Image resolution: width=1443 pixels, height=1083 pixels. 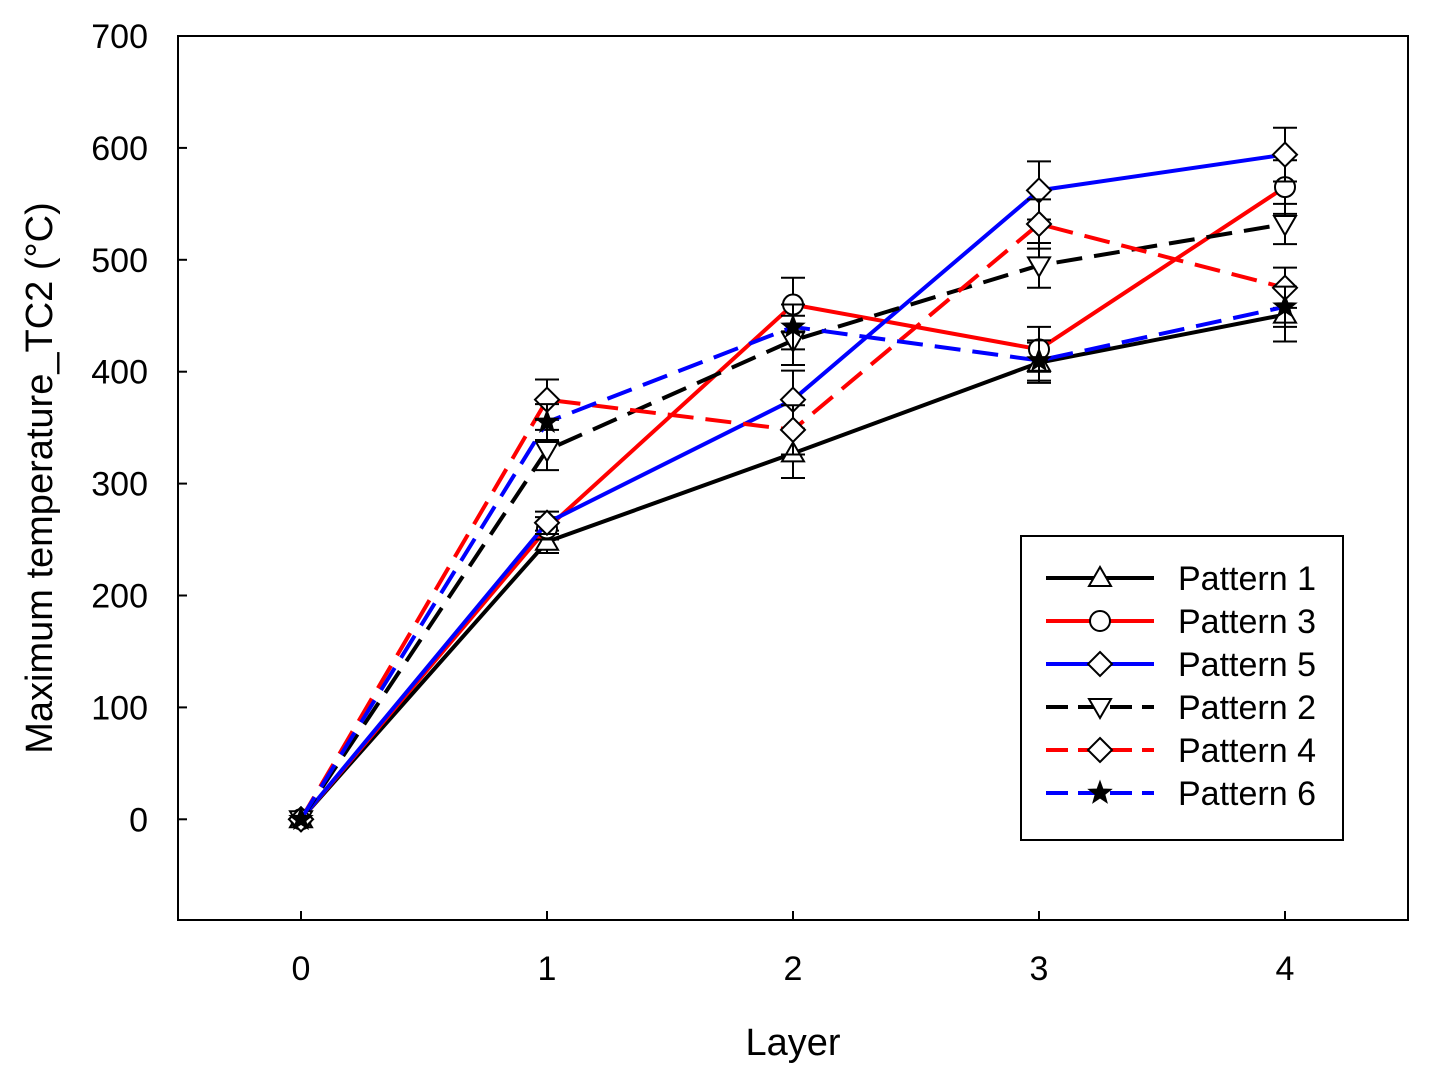 I want to click on legend-label: Pattern 5, so click(x=1247, y=665).